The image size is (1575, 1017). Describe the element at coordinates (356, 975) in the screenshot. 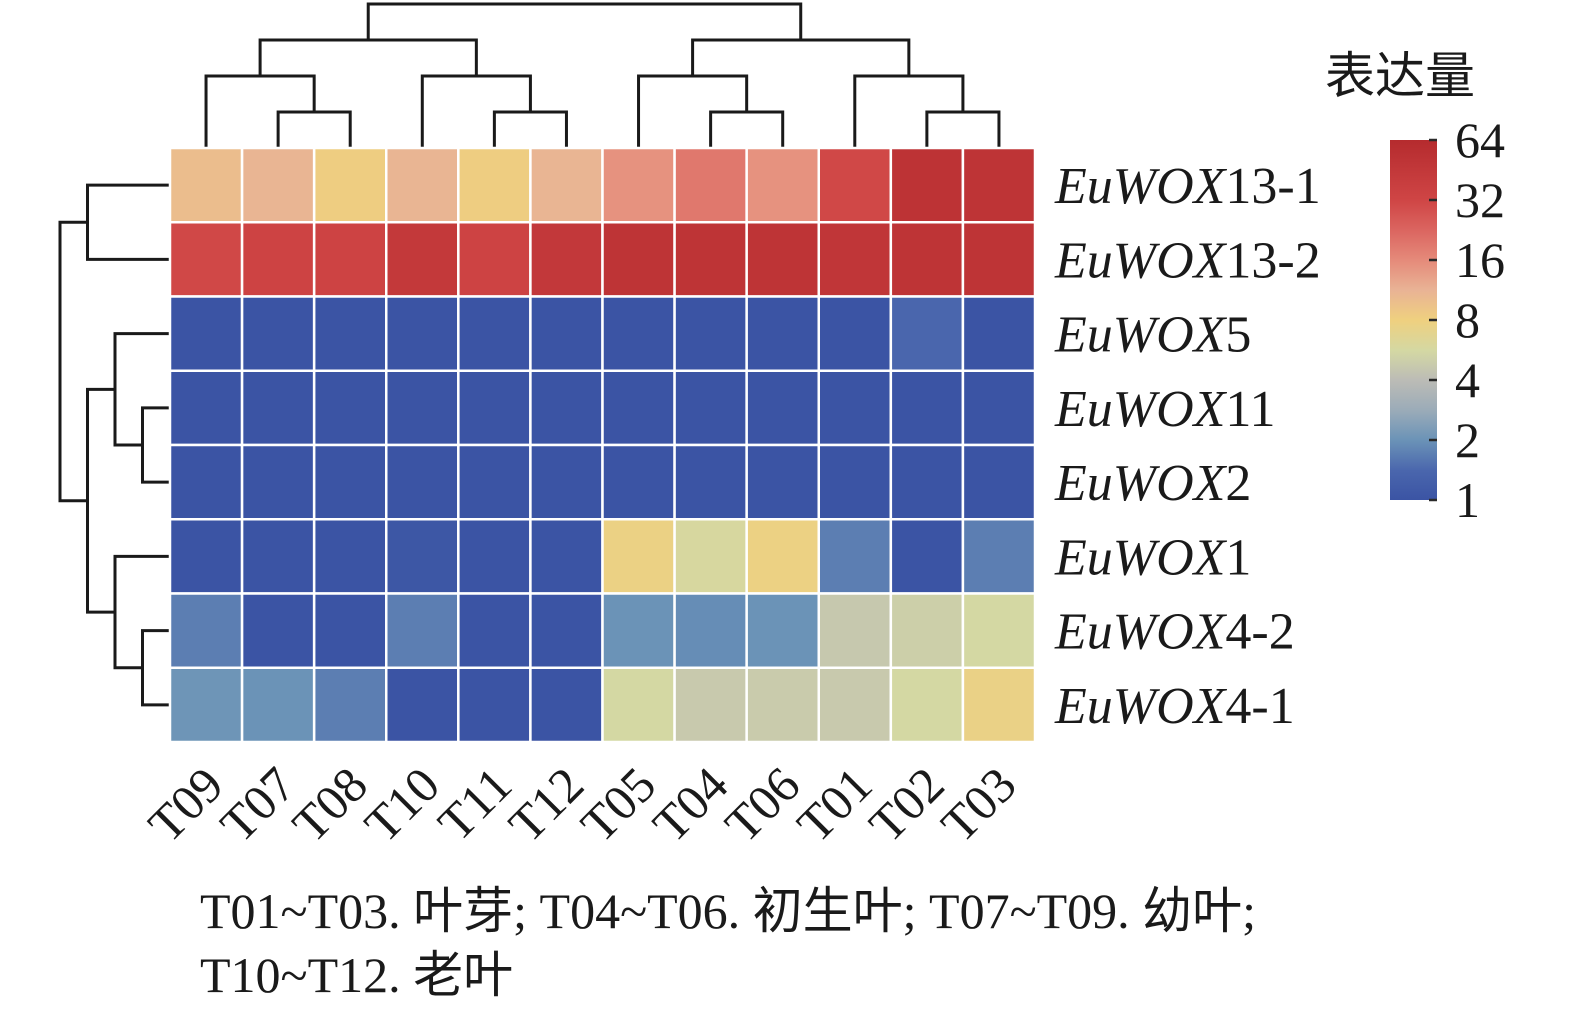

I see `caption-line-2: T10~T12. 老叶` at that location.